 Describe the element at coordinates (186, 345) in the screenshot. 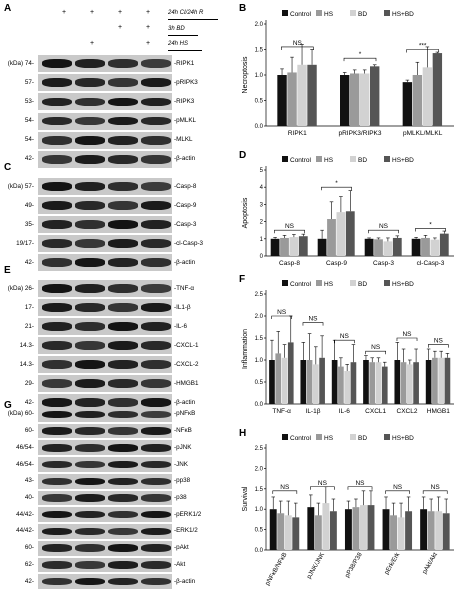

I see `protein-label: -CXCL-1` at that location.